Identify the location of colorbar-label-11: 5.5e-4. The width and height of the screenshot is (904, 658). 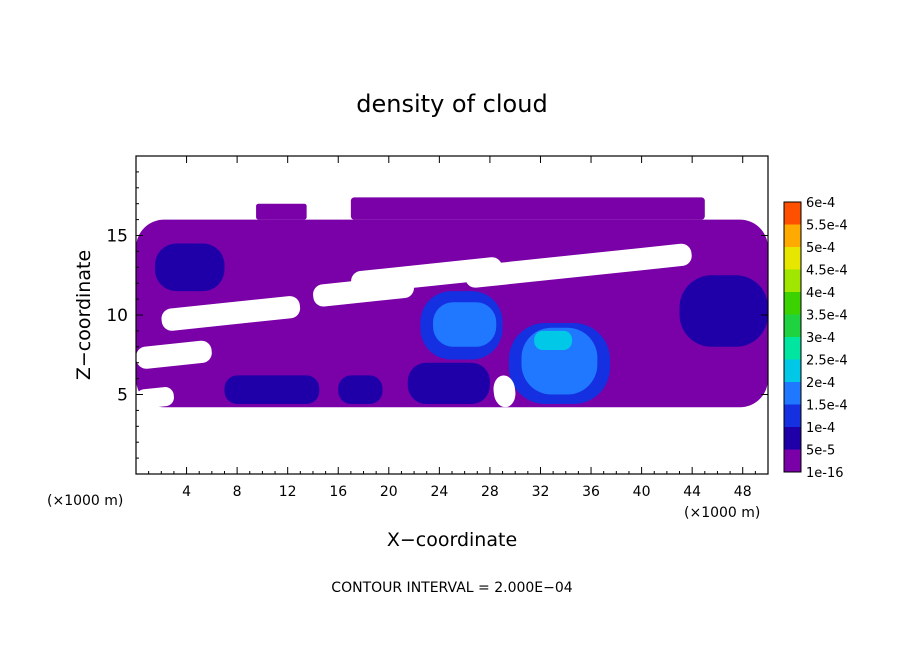
(827, 226).